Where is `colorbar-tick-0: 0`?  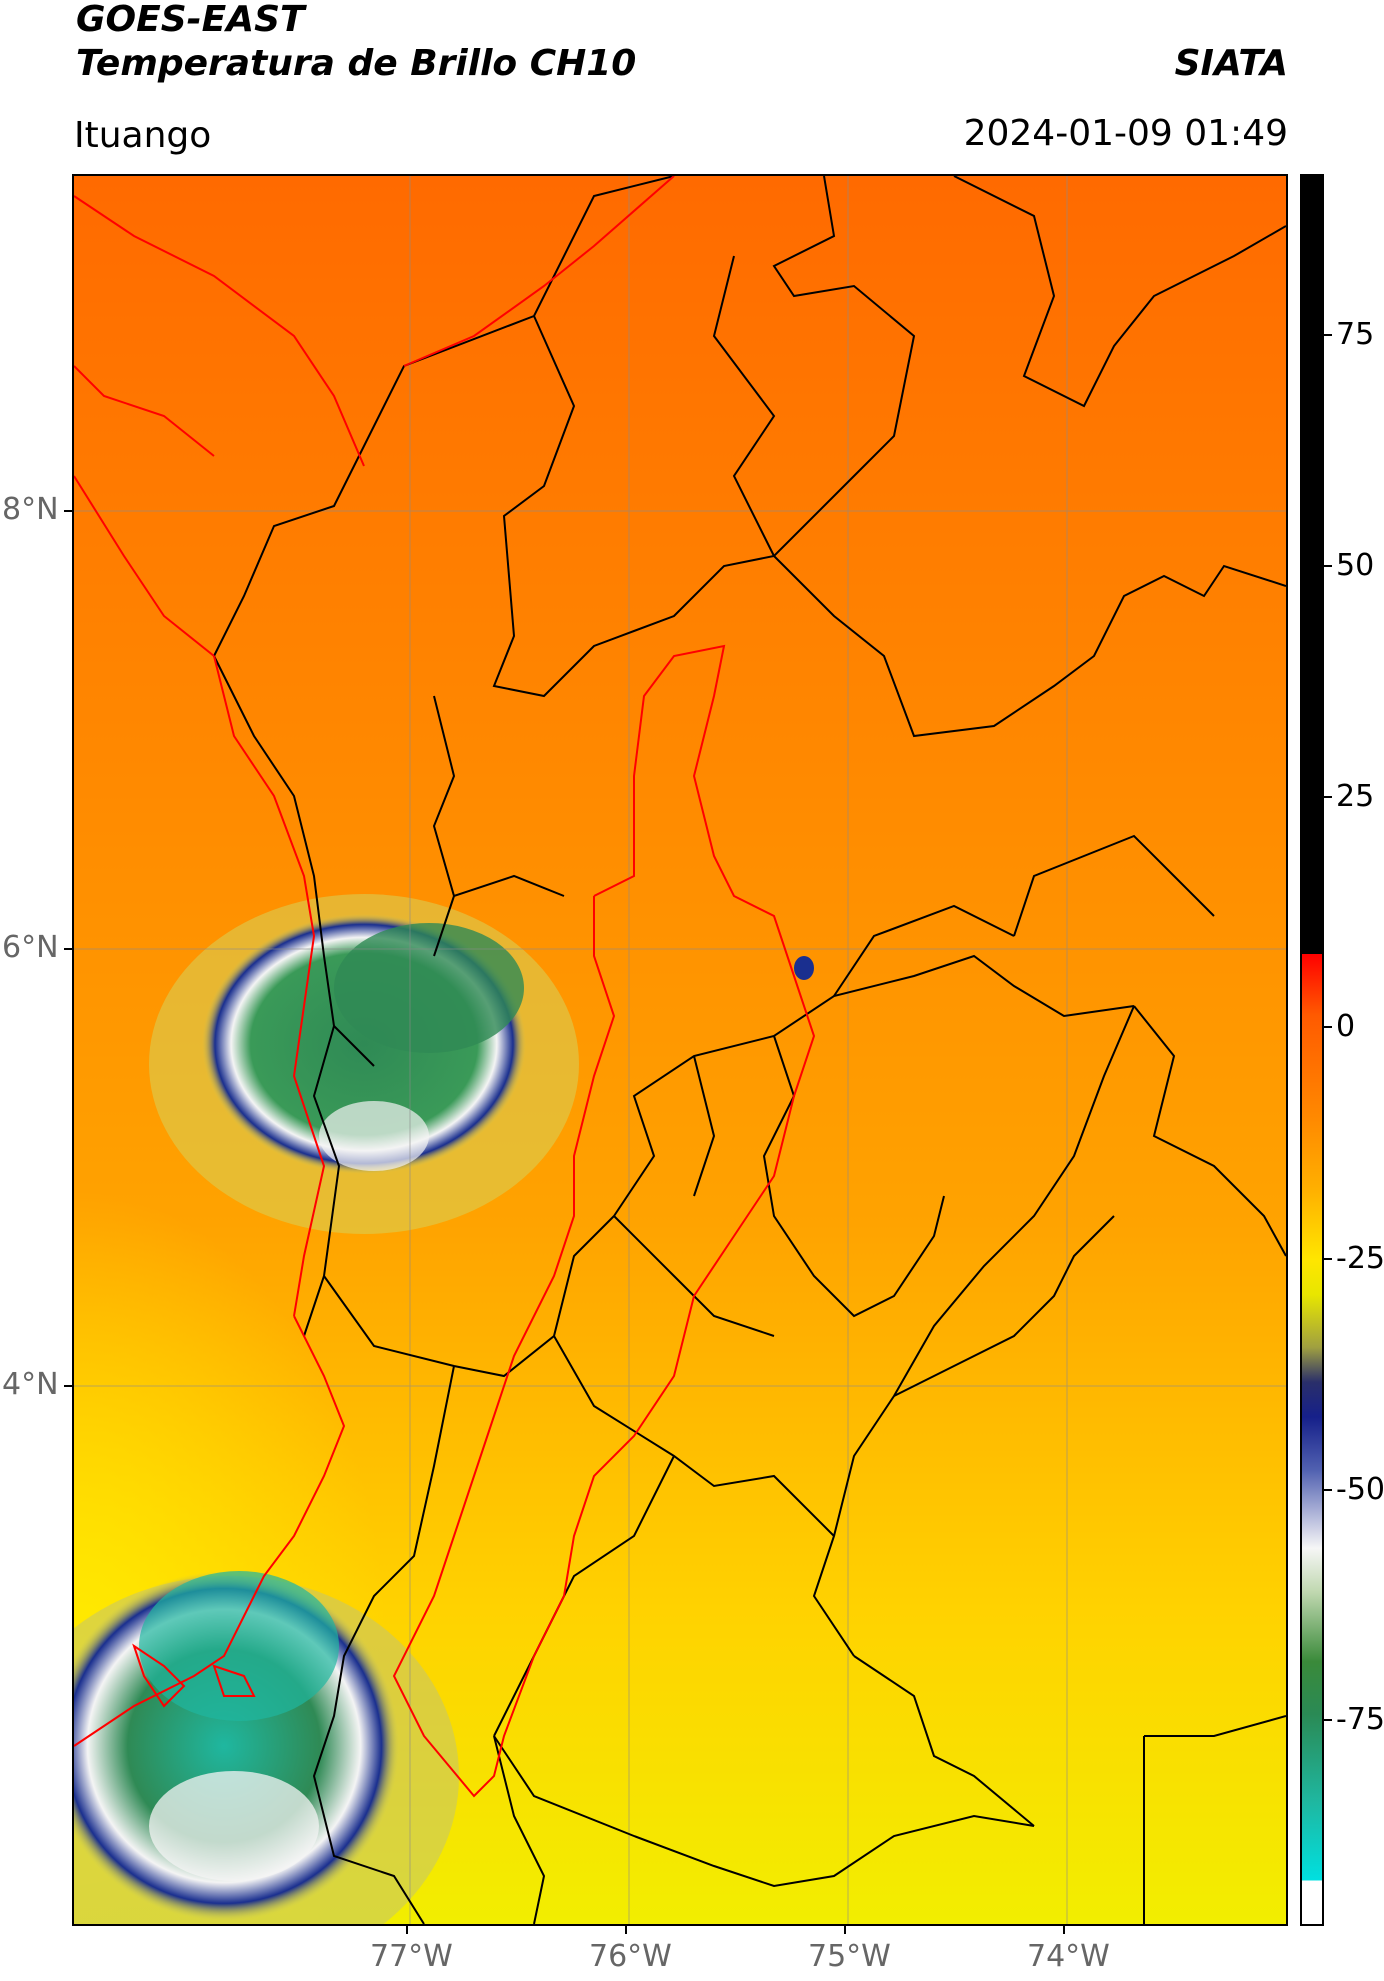 colorbar-tick-0: 0 is located at coordinates (1346, 1026).